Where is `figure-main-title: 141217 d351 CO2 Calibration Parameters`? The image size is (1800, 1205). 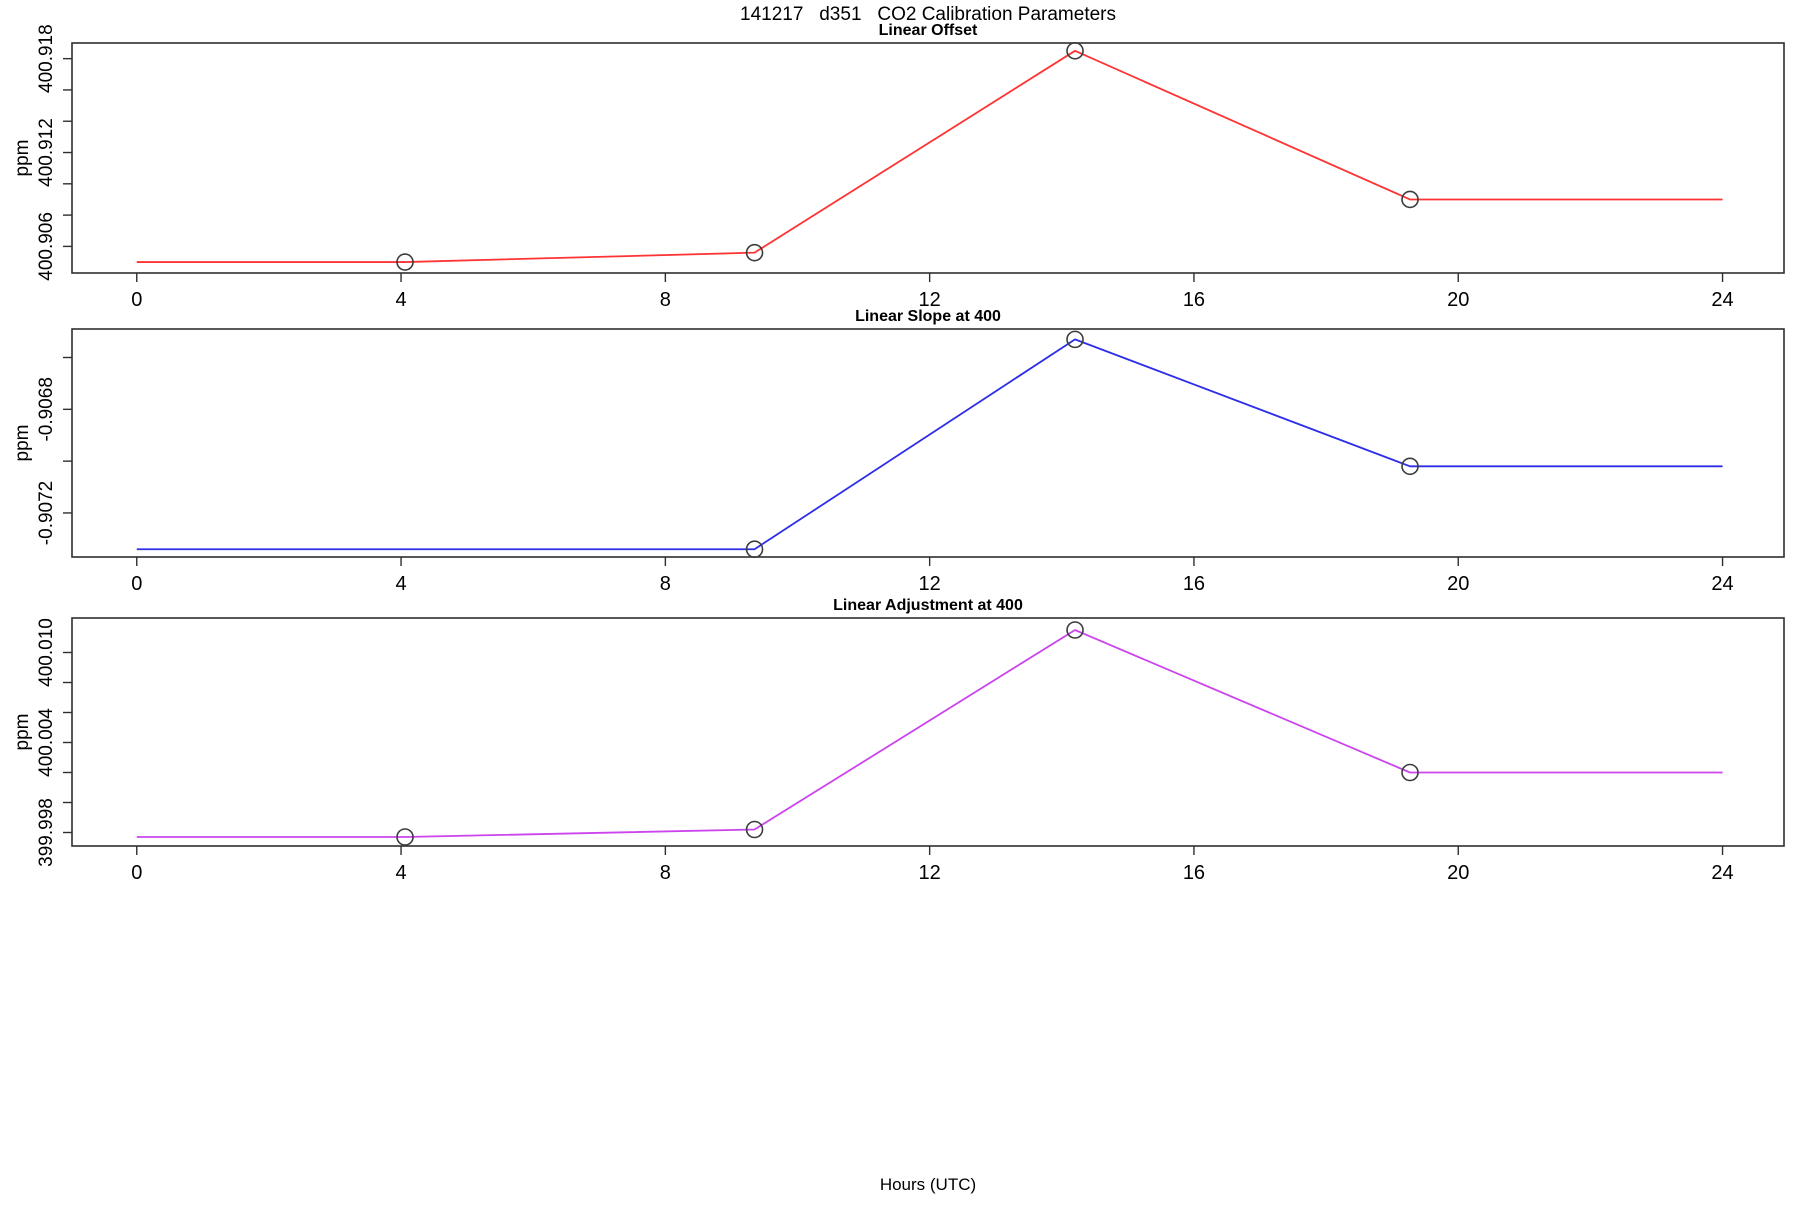 figure-main-title: 141217 d351 CO2 Calibration Parameters is located at coordinates (928, 14).